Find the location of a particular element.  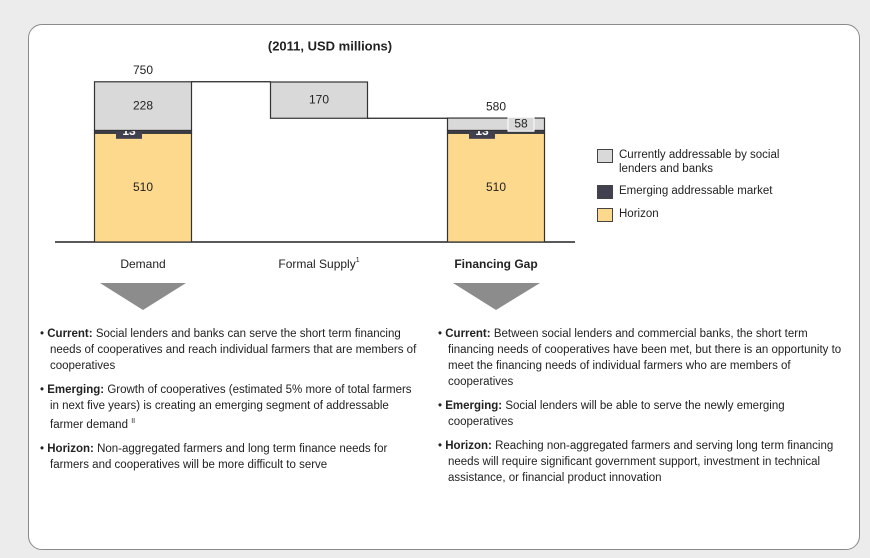

footnote-ref: 1 is located at coordinates (358, 260).